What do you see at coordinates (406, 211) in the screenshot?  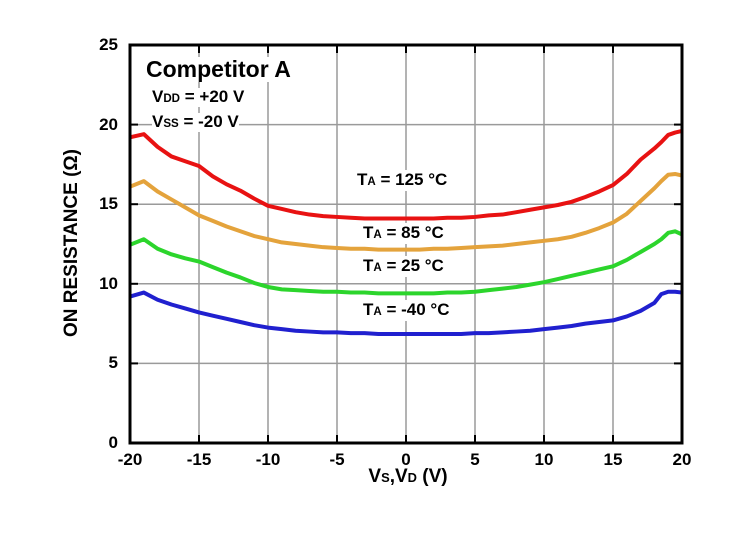 I see `curve-85c` at bounding box center [406, 211].